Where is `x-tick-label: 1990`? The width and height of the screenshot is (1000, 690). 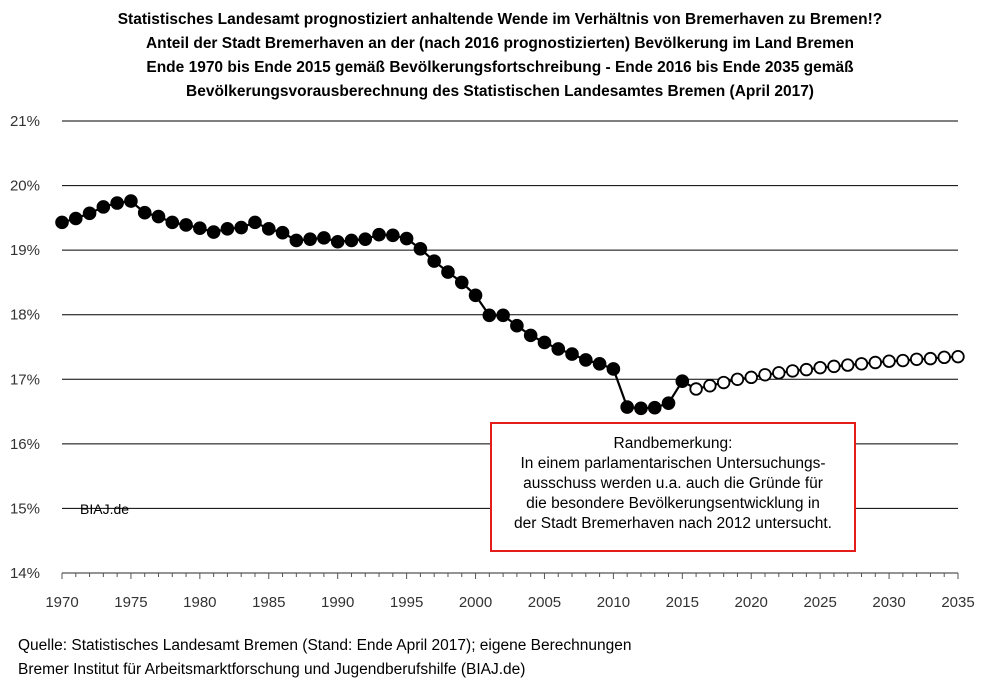 x-tick-label: 1990 is located at coordinates (337, 602).